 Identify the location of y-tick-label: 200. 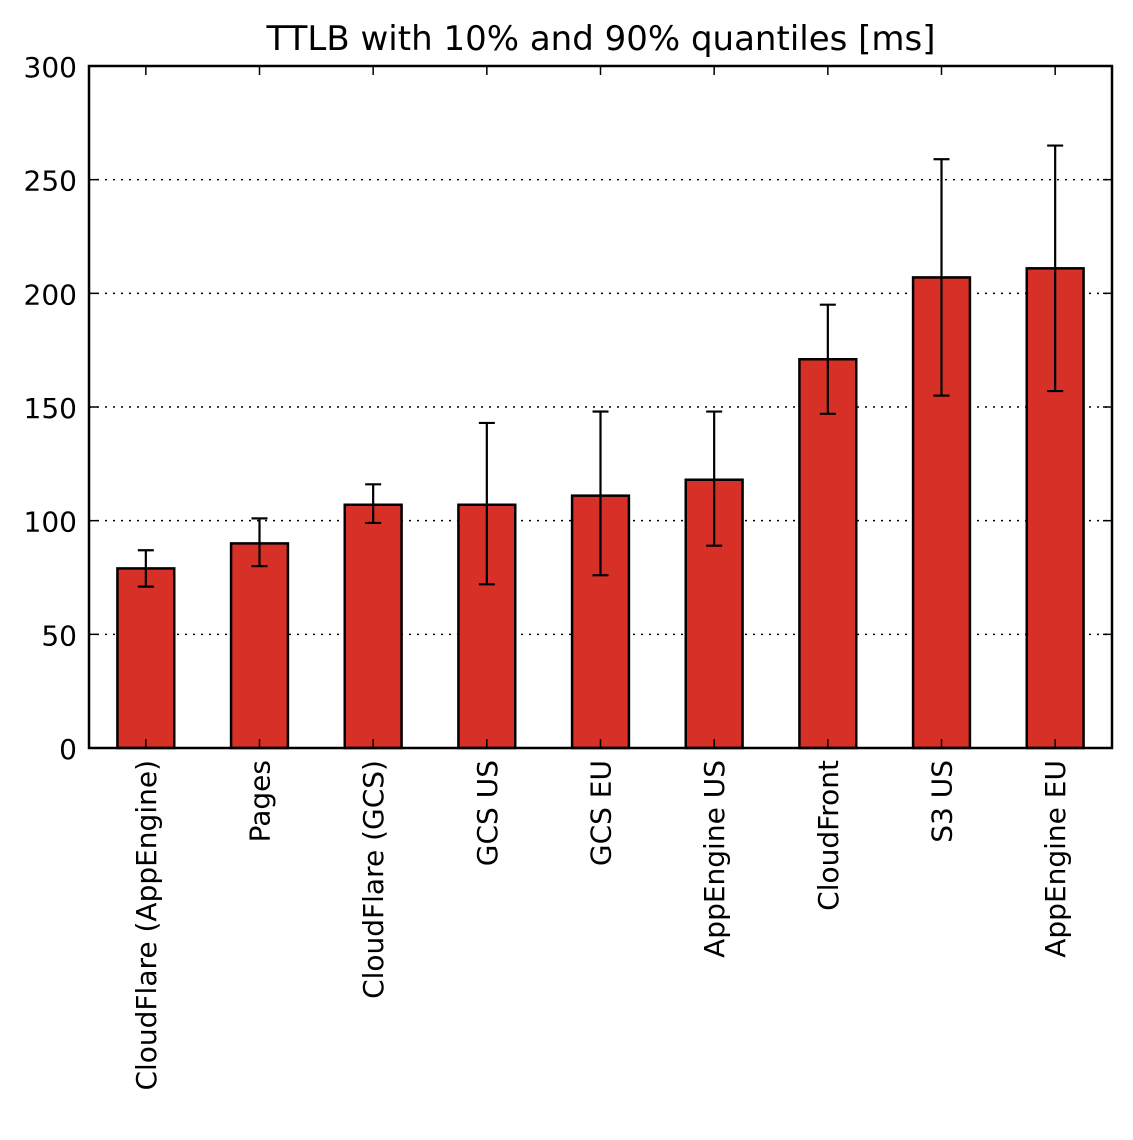
(50, 294).